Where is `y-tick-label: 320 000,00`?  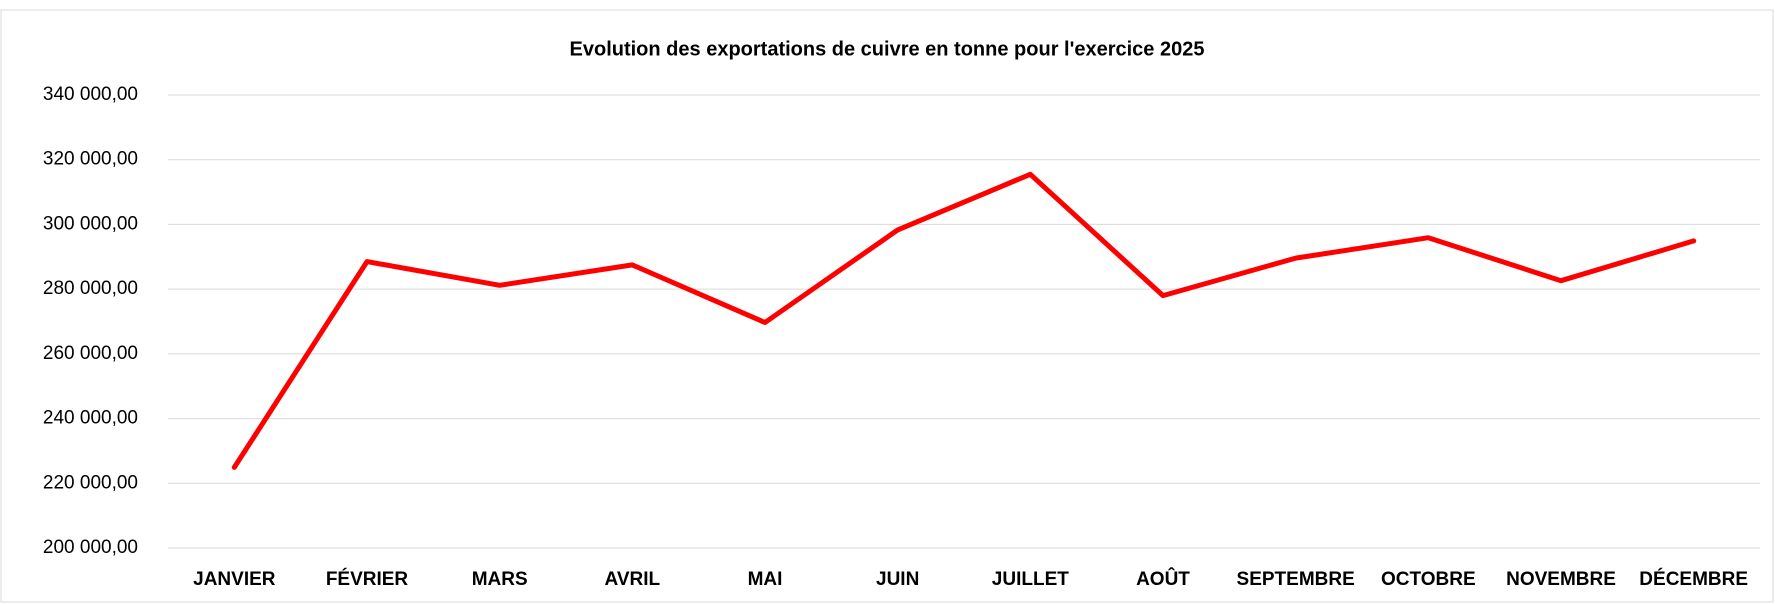
y-tick-label: 320 000,00 is located at coordinates (90, 159).